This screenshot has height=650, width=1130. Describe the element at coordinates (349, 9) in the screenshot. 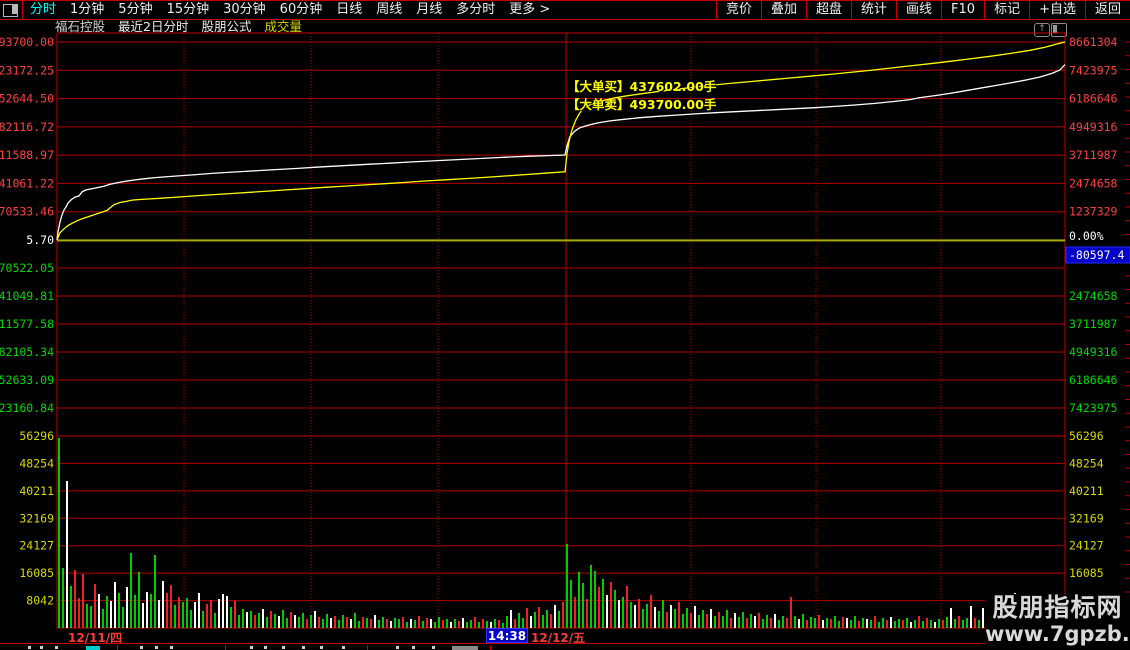

I see `tab-day: 日线` at that location.